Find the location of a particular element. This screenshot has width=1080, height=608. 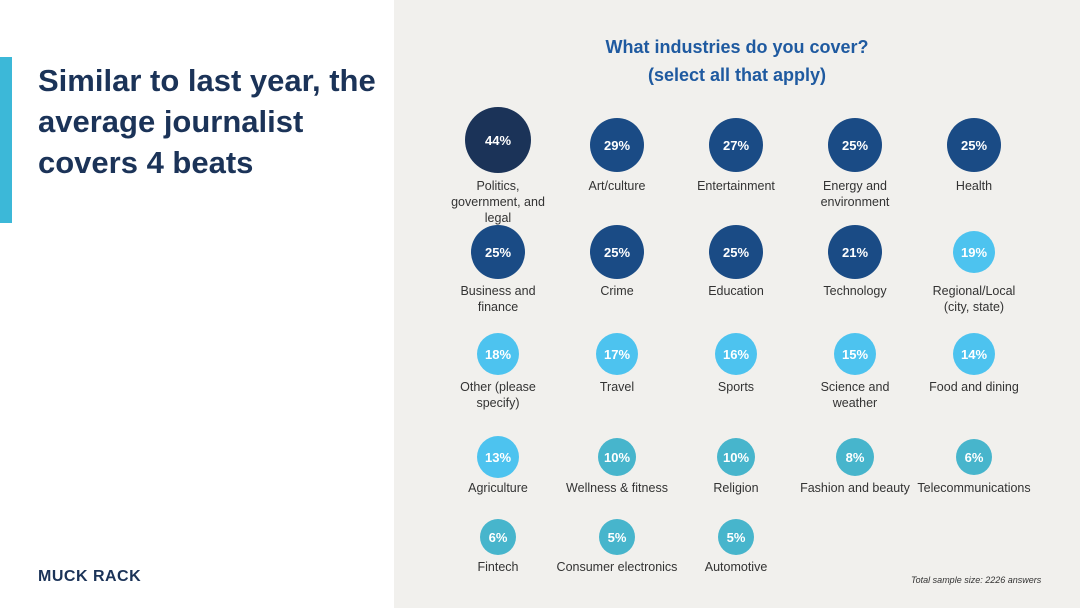

bubble: 21% is located at coordinates (855, 252).